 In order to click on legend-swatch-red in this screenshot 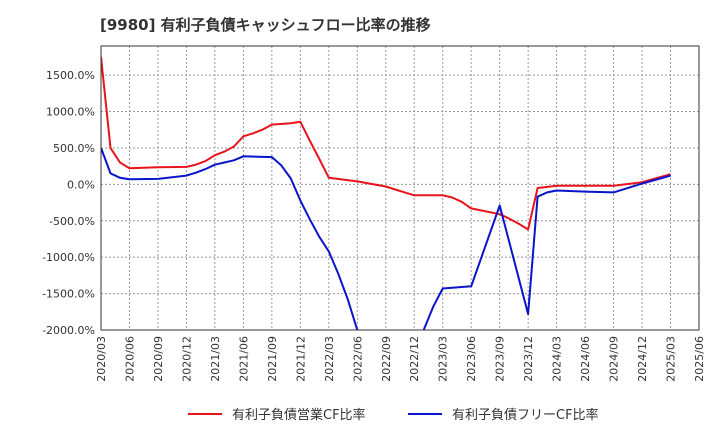, I will do `click(205, 413)`.